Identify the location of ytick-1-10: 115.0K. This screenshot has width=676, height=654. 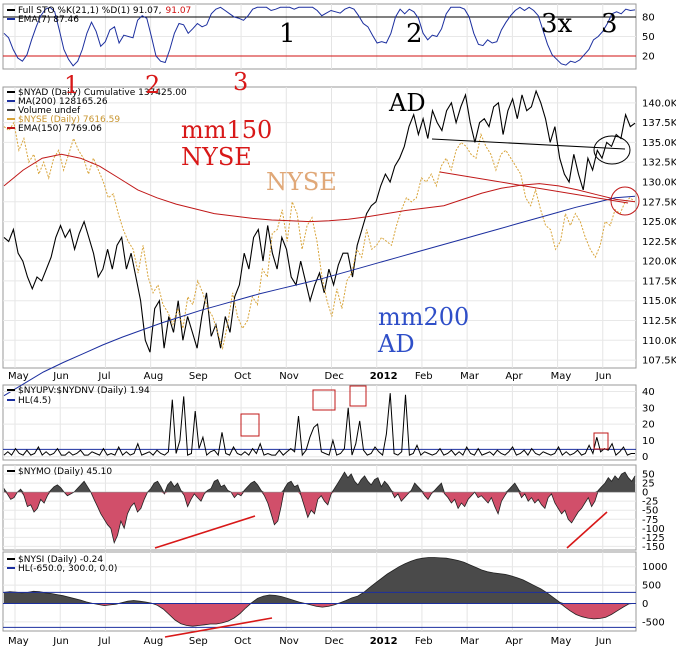
(659, 301).